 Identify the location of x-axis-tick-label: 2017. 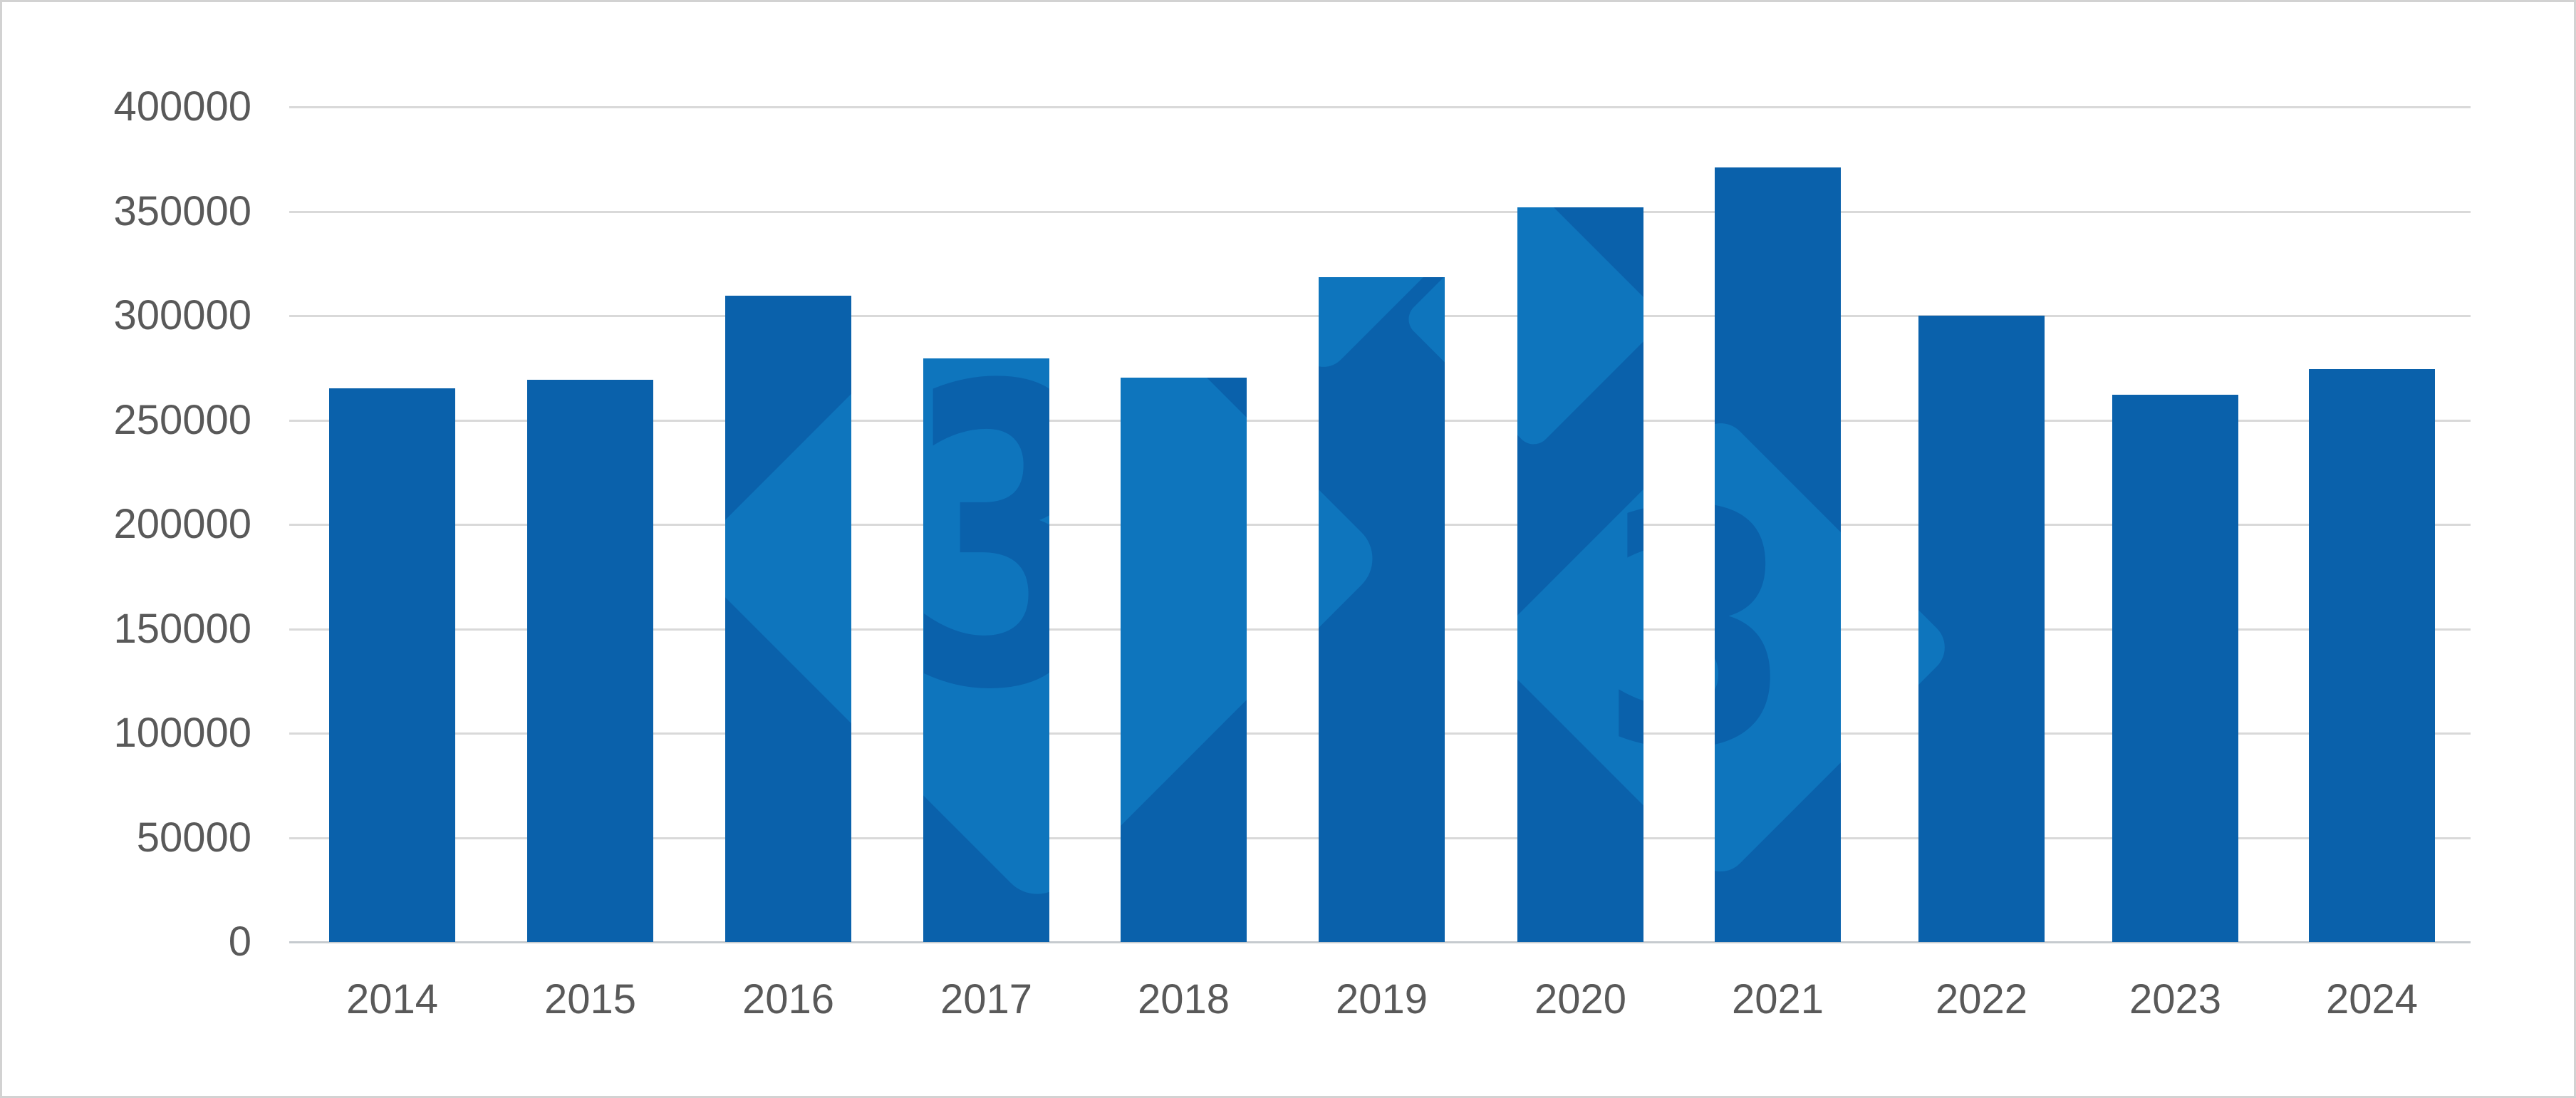
(986, 999).